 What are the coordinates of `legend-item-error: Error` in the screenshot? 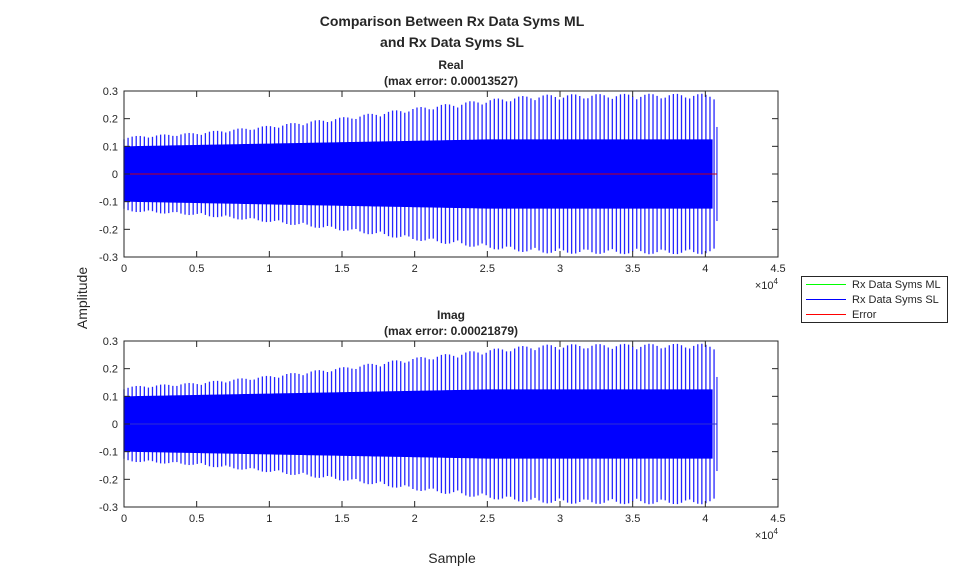 It's located at (874, 314).